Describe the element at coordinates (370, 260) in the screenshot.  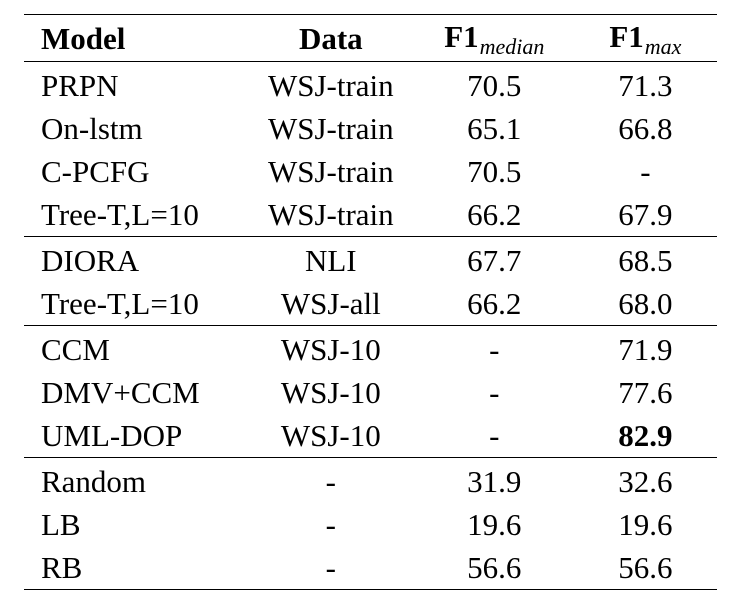
I see `table-row: DIORA NLI 67.7 68.5` at that location.